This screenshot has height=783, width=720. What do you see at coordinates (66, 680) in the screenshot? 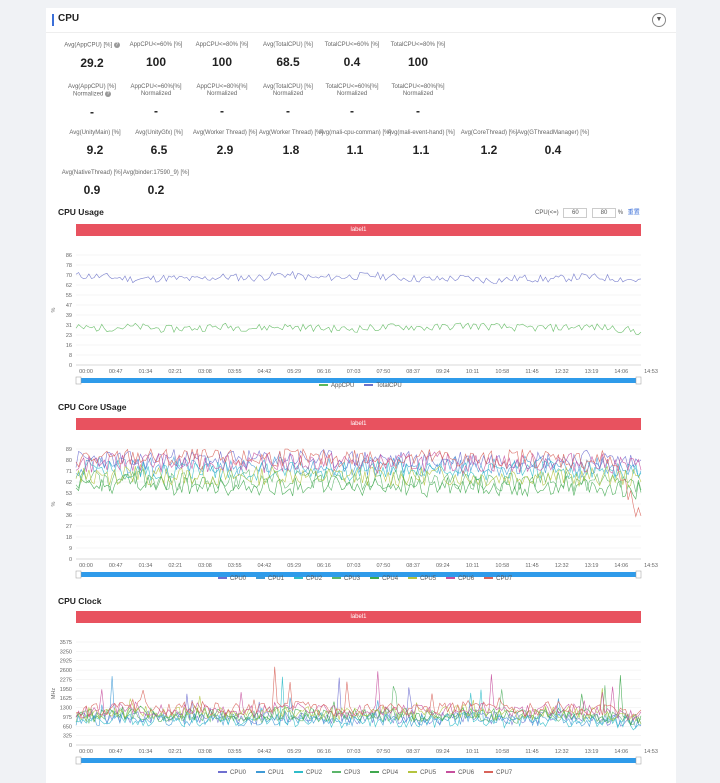
I see `y-tick-label: 2275` at bounding box center [66, 680].